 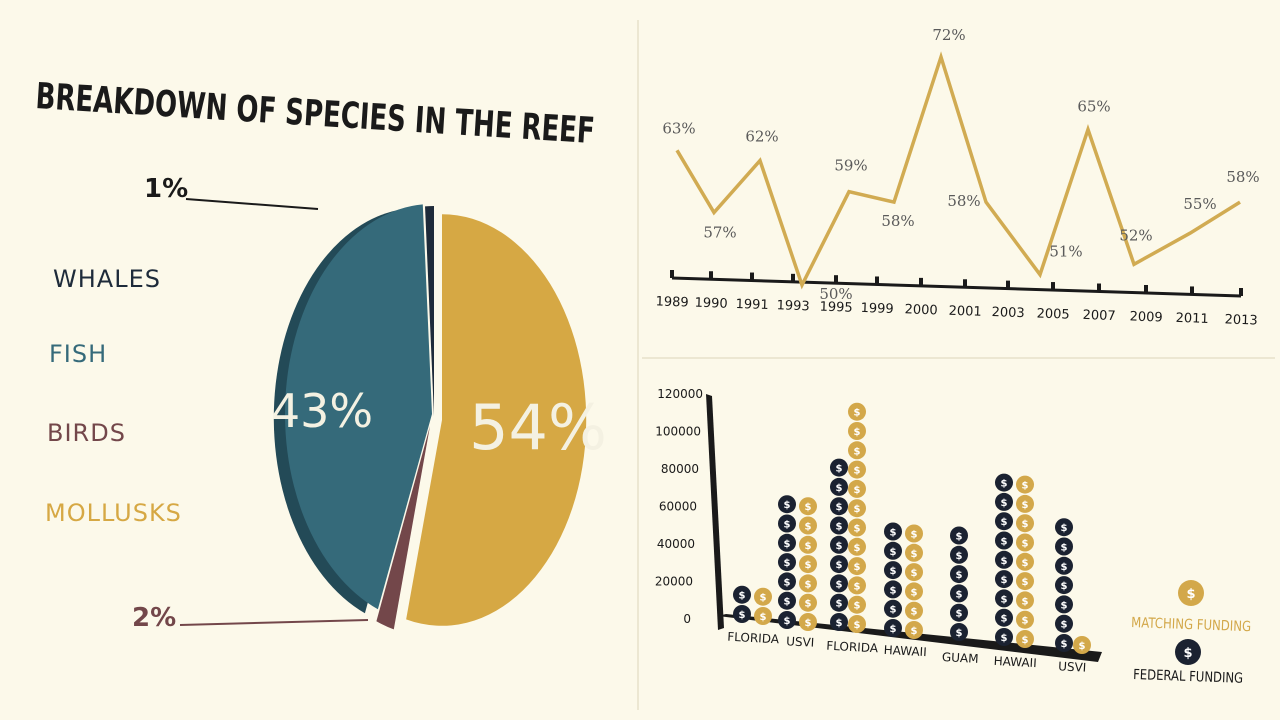 I want to click on funding-y-tick-label: 120000, so click(x=680, y=394).